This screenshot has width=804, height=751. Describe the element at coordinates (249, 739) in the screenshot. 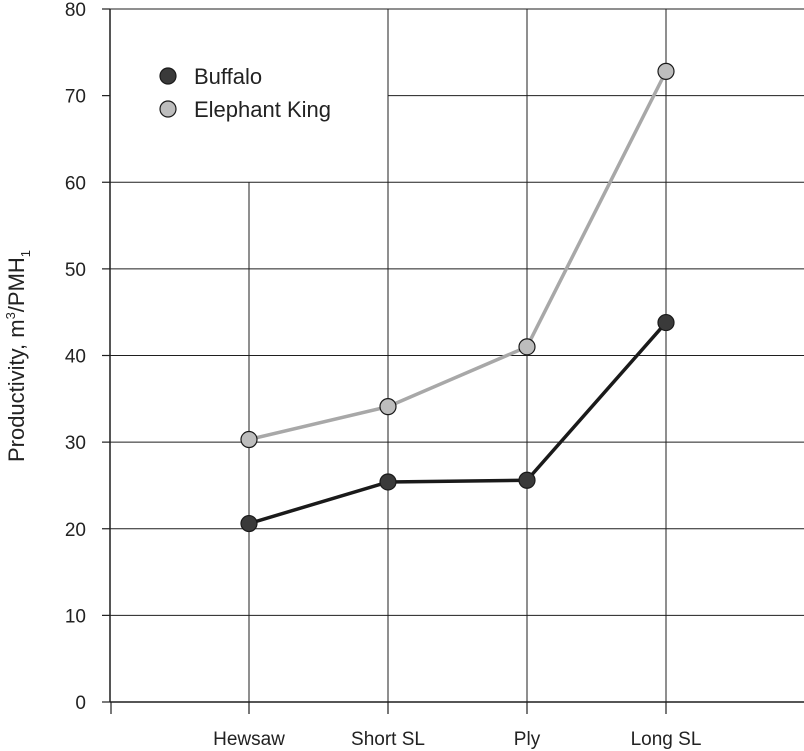

I see `x-tick-label-0: Hewsaw` at that location.